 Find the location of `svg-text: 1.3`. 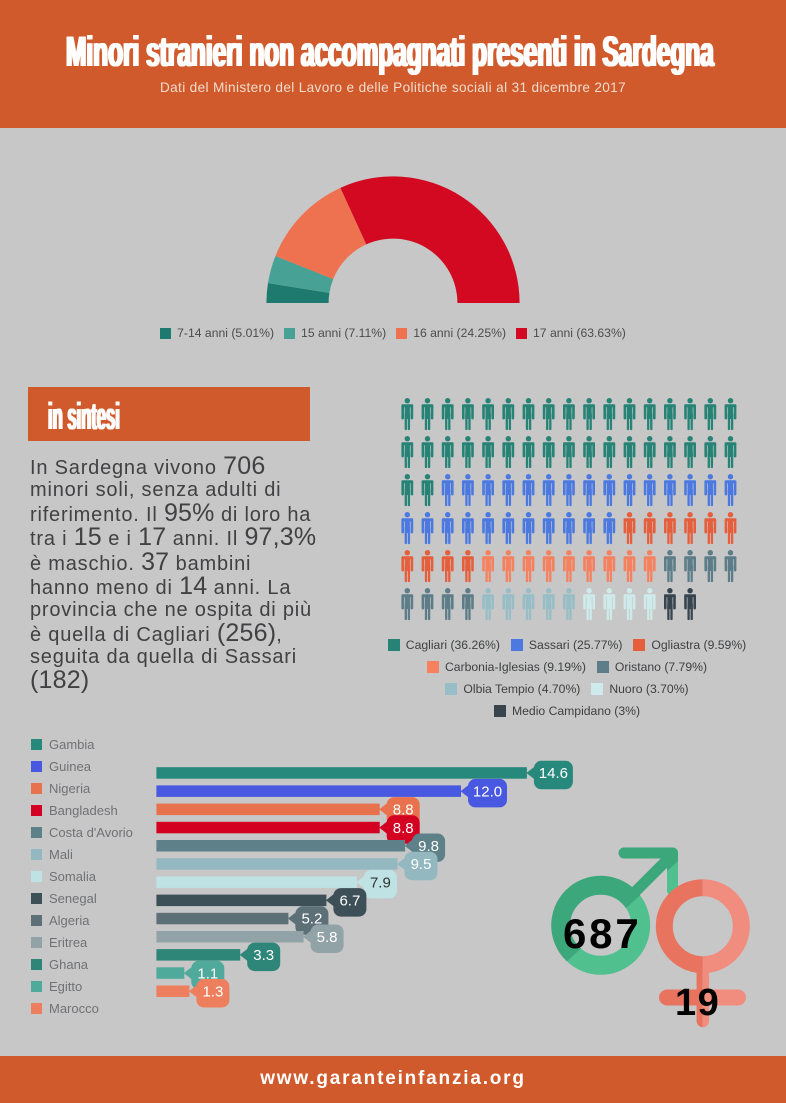

svg-text: 1.3 is located at coordinates (212, 992).